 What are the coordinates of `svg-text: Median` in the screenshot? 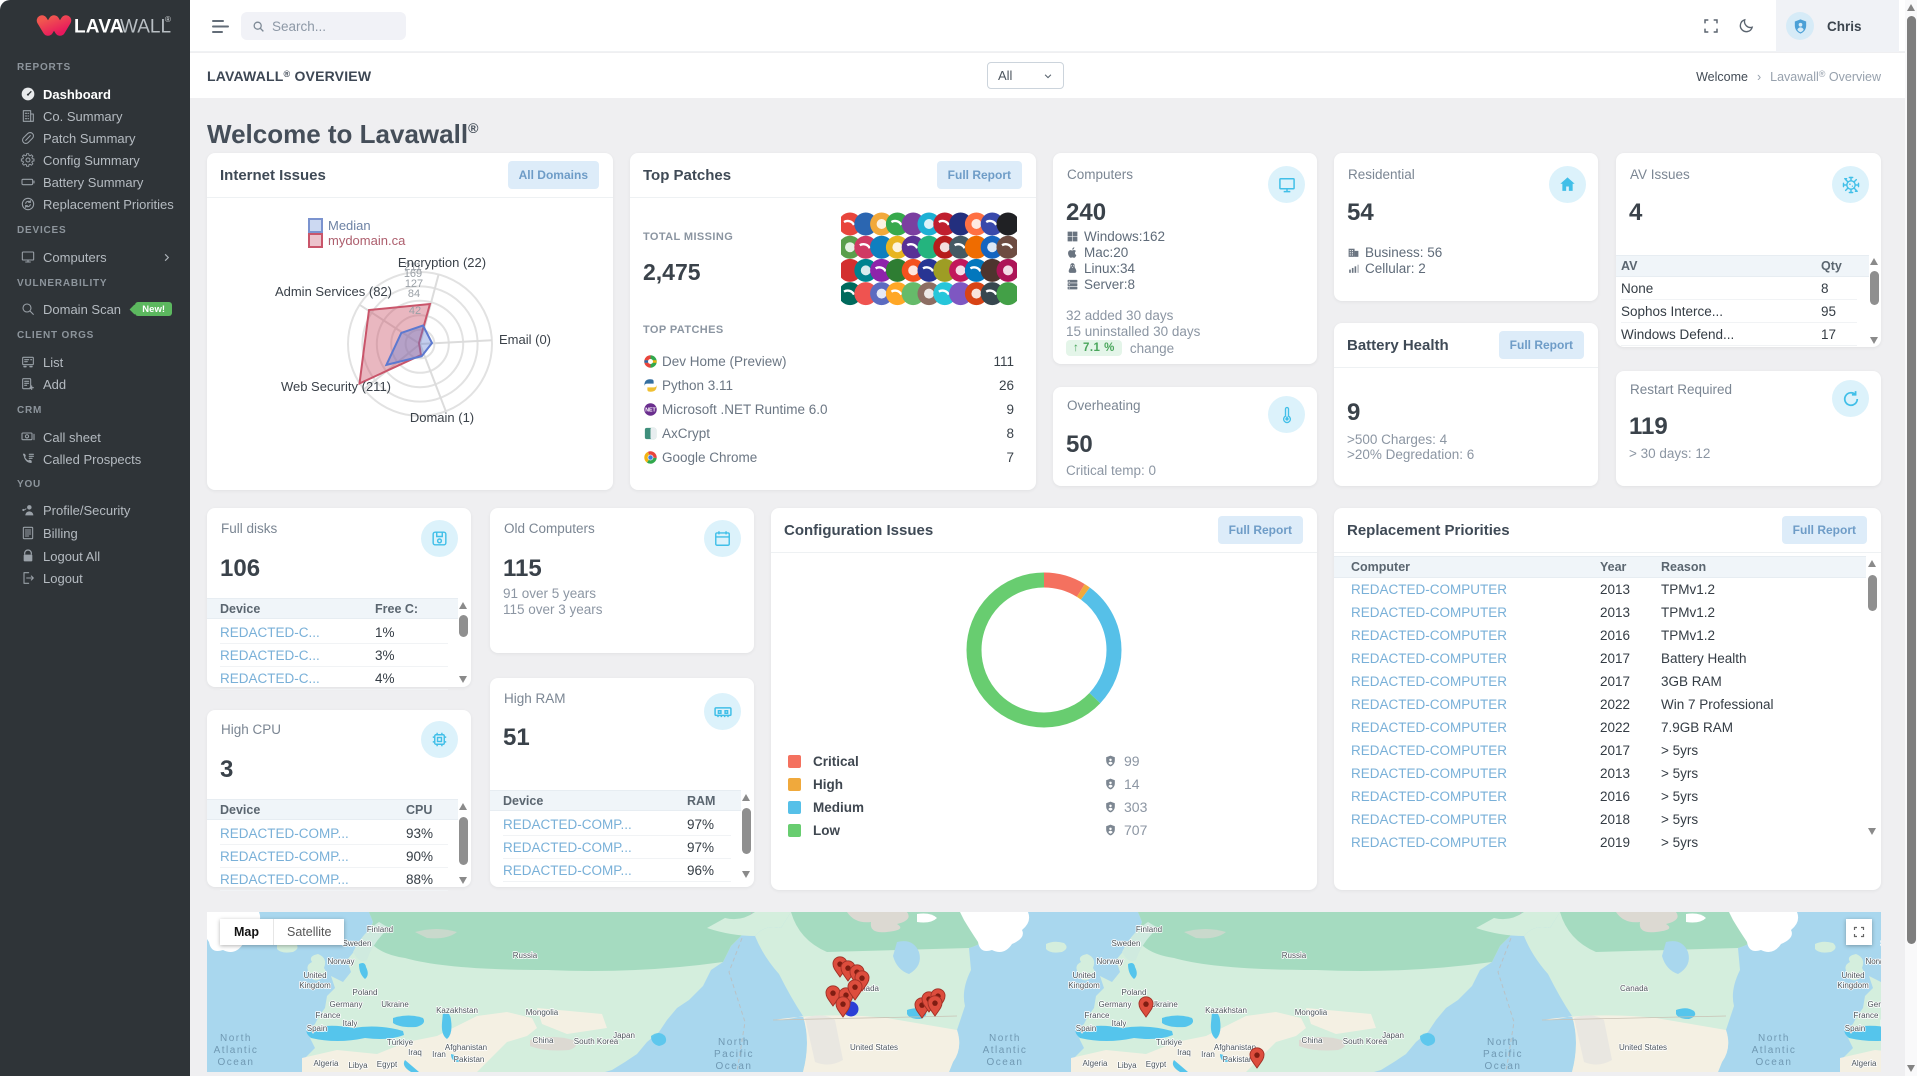 It's located at (349, 225).